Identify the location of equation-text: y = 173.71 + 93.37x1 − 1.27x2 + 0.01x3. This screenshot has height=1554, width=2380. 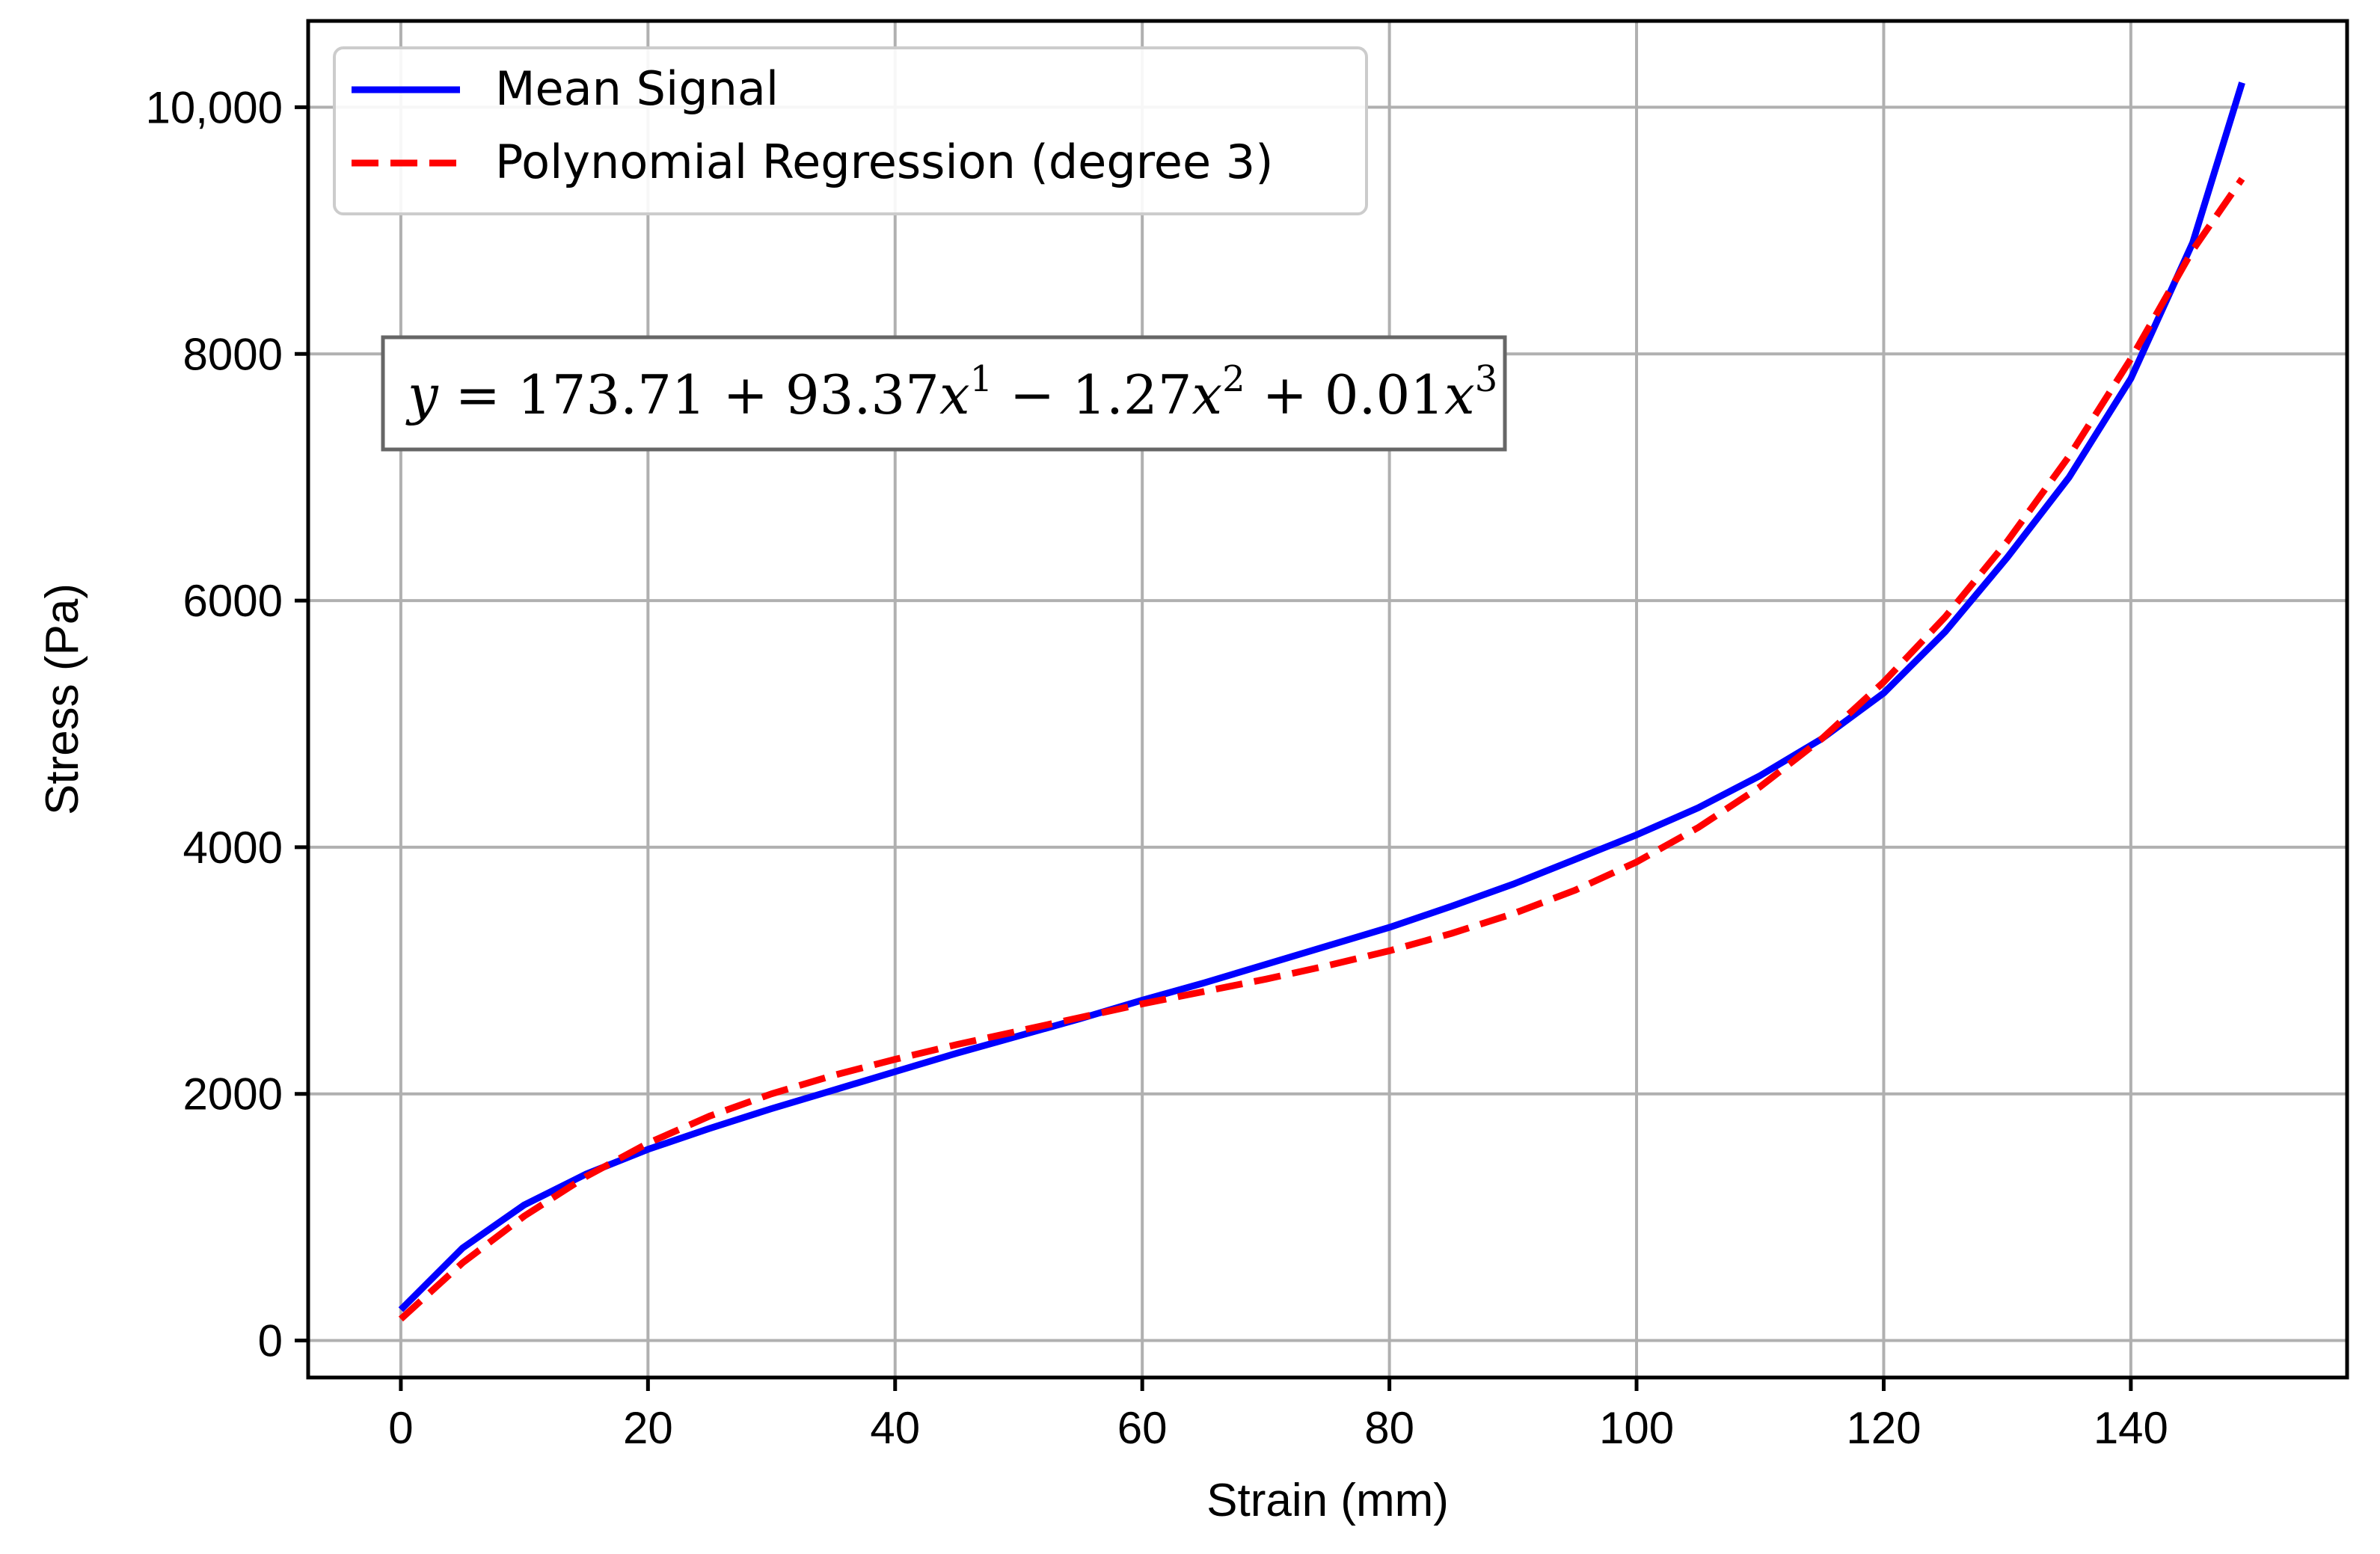
(951, 392).